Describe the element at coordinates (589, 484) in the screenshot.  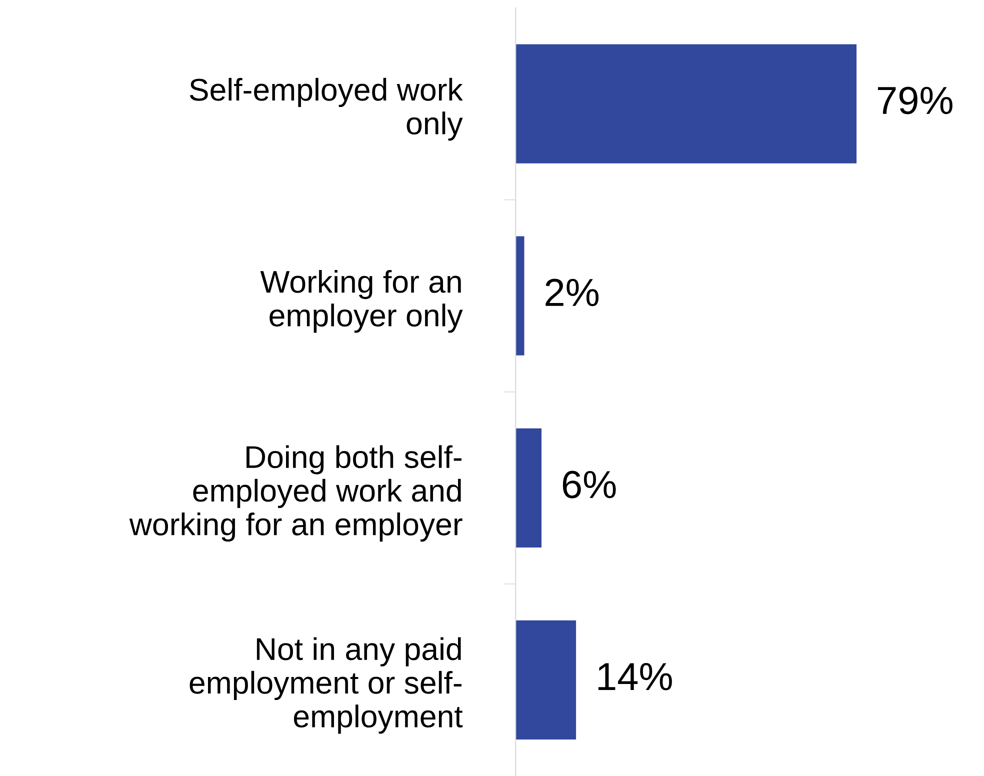
I see `data-label: 6%` at that location.